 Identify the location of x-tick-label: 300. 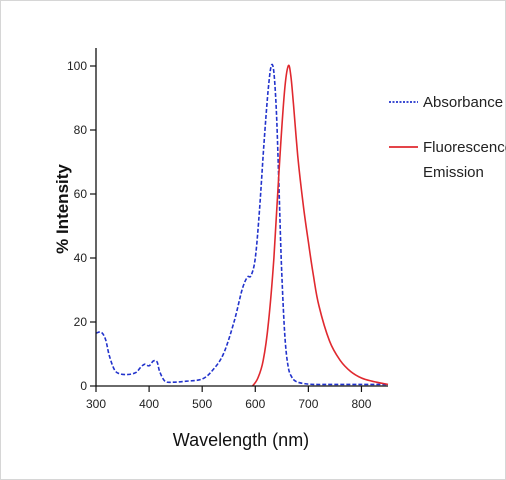
(96, 404).